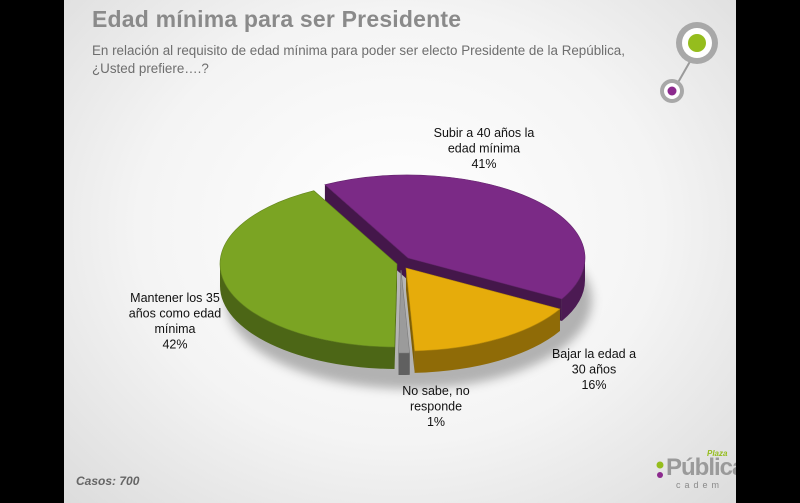  Describe the element at coordinates (484, 148) in the screenshot. I see `slice-label: Subir a 40 años la edad mínima 41%` at that location.